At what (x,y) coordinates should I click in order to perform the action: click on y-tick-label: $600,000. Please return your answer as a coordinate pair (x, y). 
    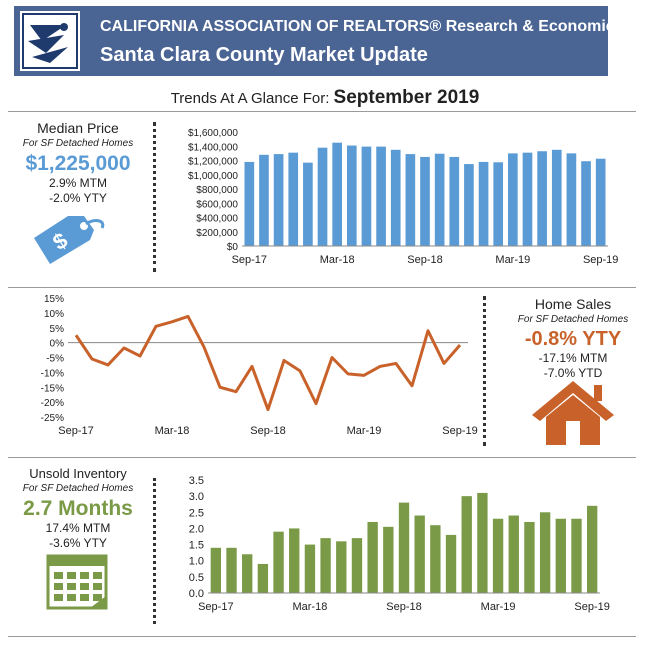
    Looking at the image, I should click on (217, 204).